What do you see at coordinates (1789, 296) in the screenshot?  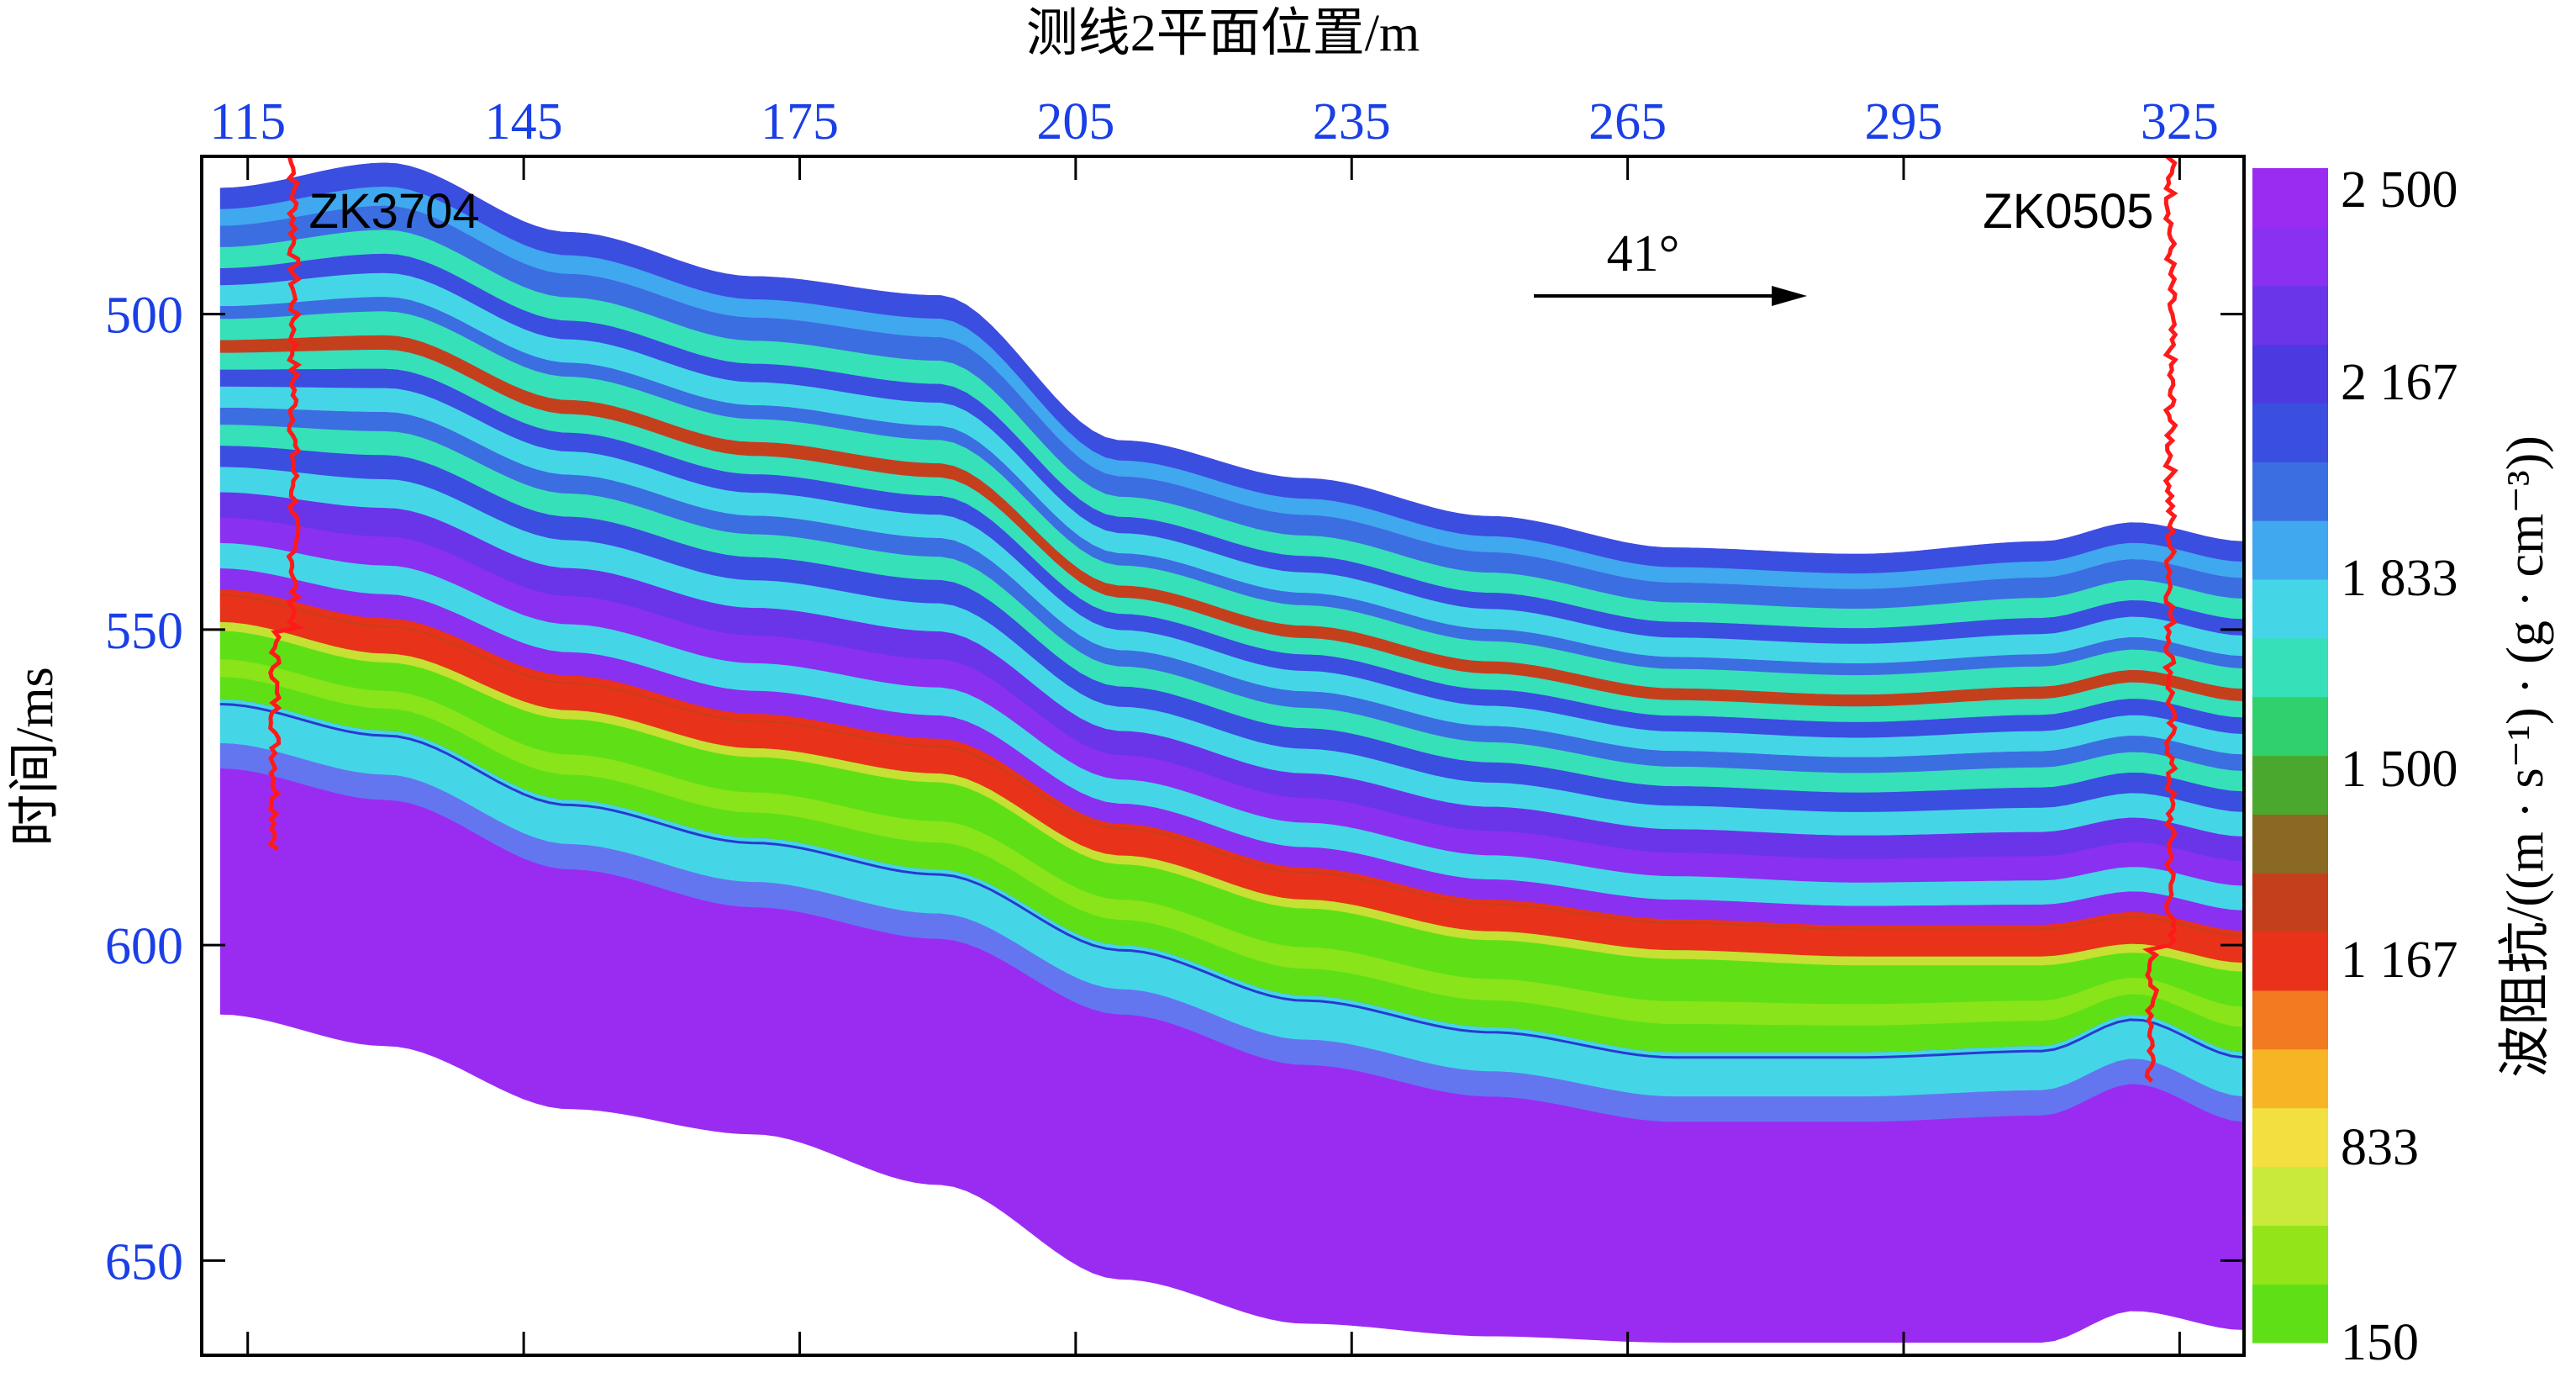 I see `direction-arrowhead` at bounding box center [1789, 296].